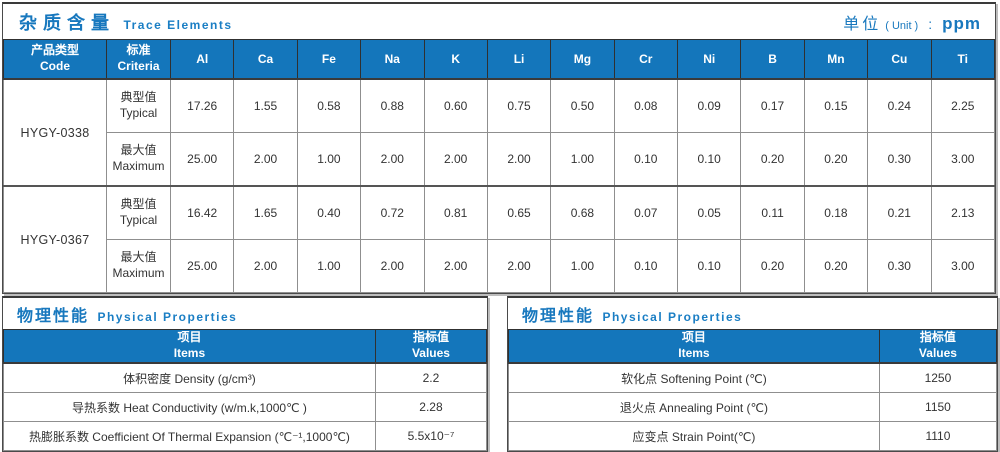  Describe the element at coordinates (962, 105) in the screenshot. I see `value-cell: 2.25` at that location.